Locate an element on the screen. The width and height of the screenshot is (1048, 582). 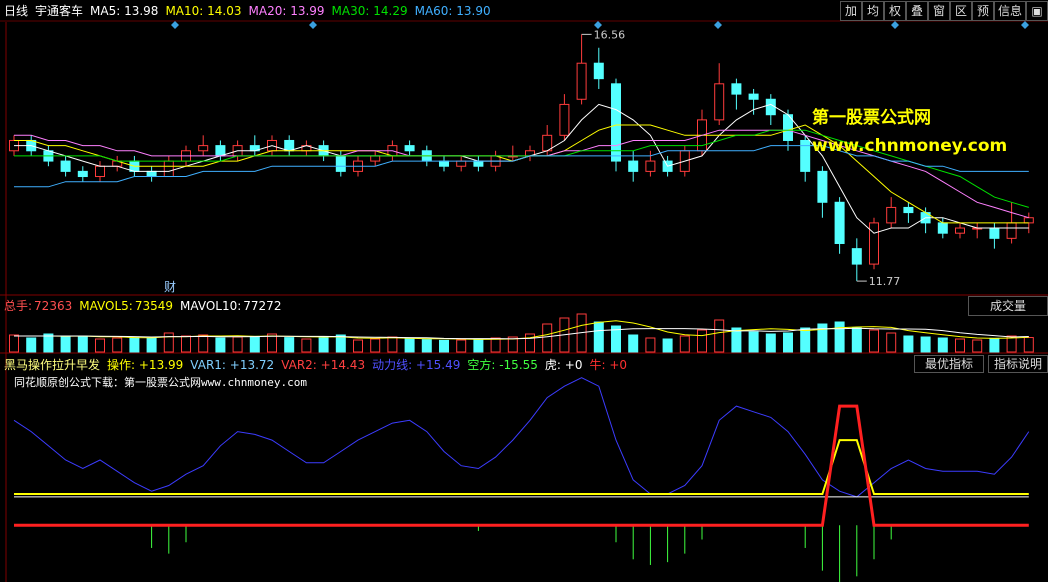
mavol-value: 77272 is located at coordinates (262, 306).